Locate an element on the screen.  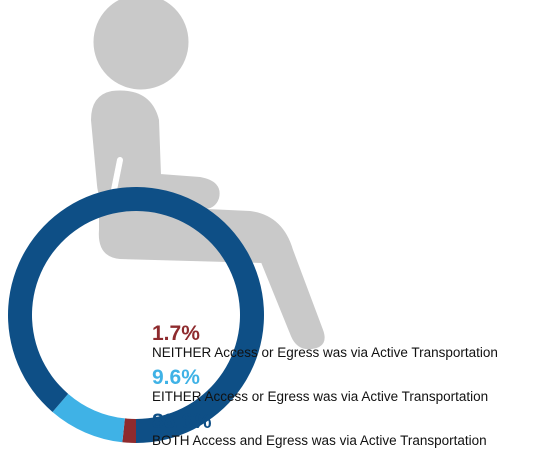
legs is located at coordinates (211, 277).